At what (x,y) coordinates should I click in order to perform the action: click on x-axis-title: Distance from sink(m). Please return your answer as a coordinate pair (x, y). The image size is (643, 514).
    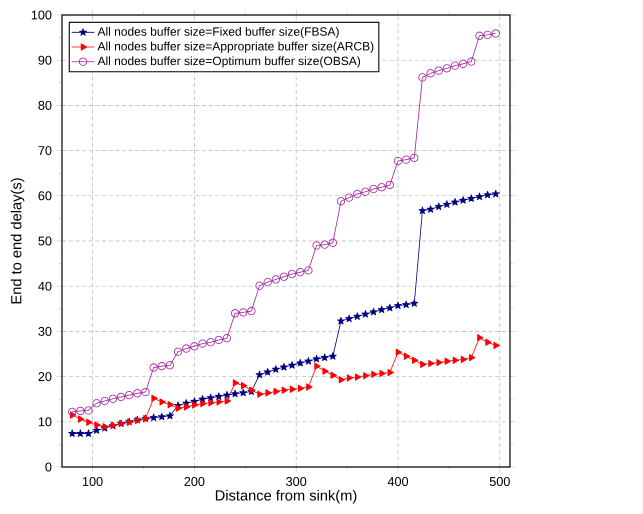
    Looking at the image, I should click on (286, 497).